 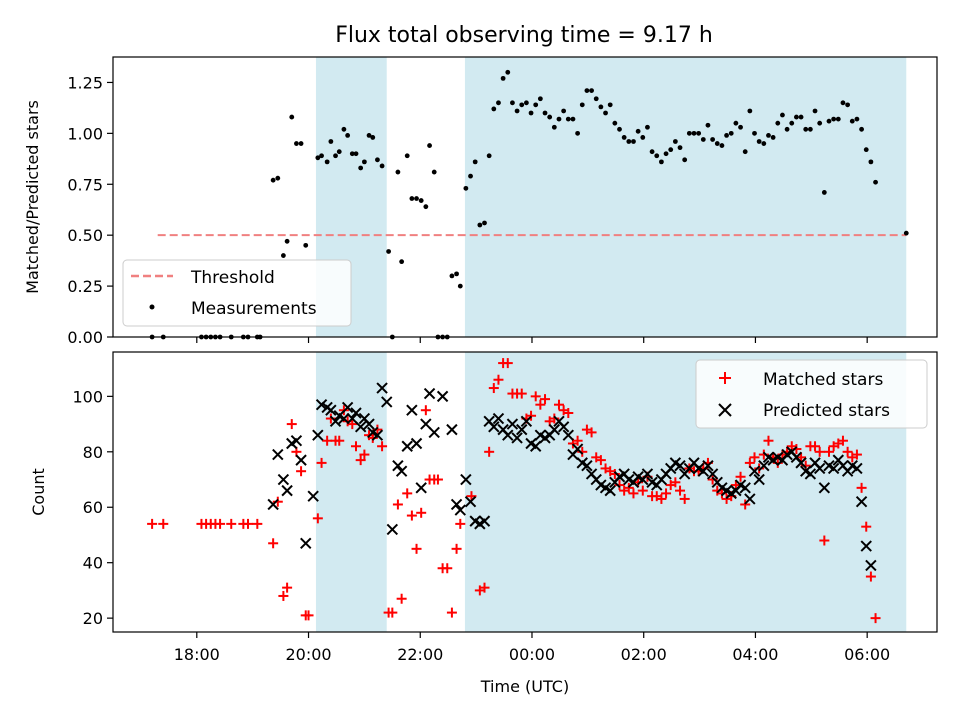 What do you see at coordinates (725, 410) in the screenshot?
I see `predicted-legend-swatch` at bounding box center [725, 410].